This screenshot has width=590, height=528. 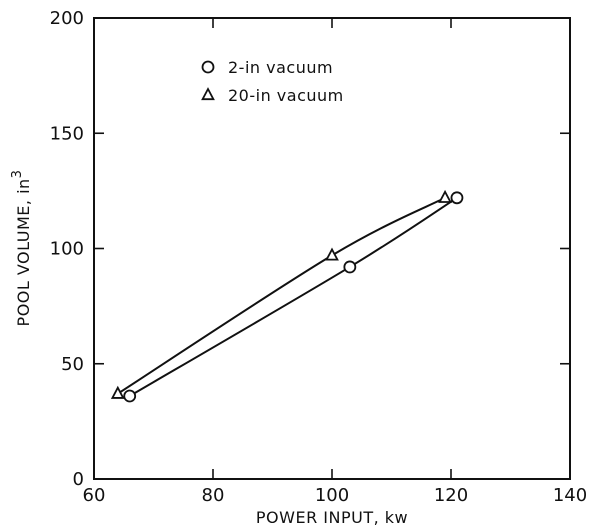 I want to click on legend-label: 20-in vacuum, so click(x=286, y=95).